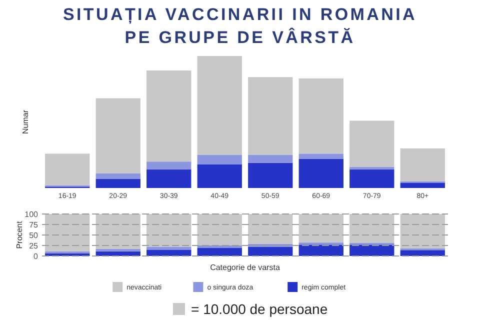 The height and width of the screenshot is (320, 480). I want to click on y-tick-label: 50, so click(34, 235).